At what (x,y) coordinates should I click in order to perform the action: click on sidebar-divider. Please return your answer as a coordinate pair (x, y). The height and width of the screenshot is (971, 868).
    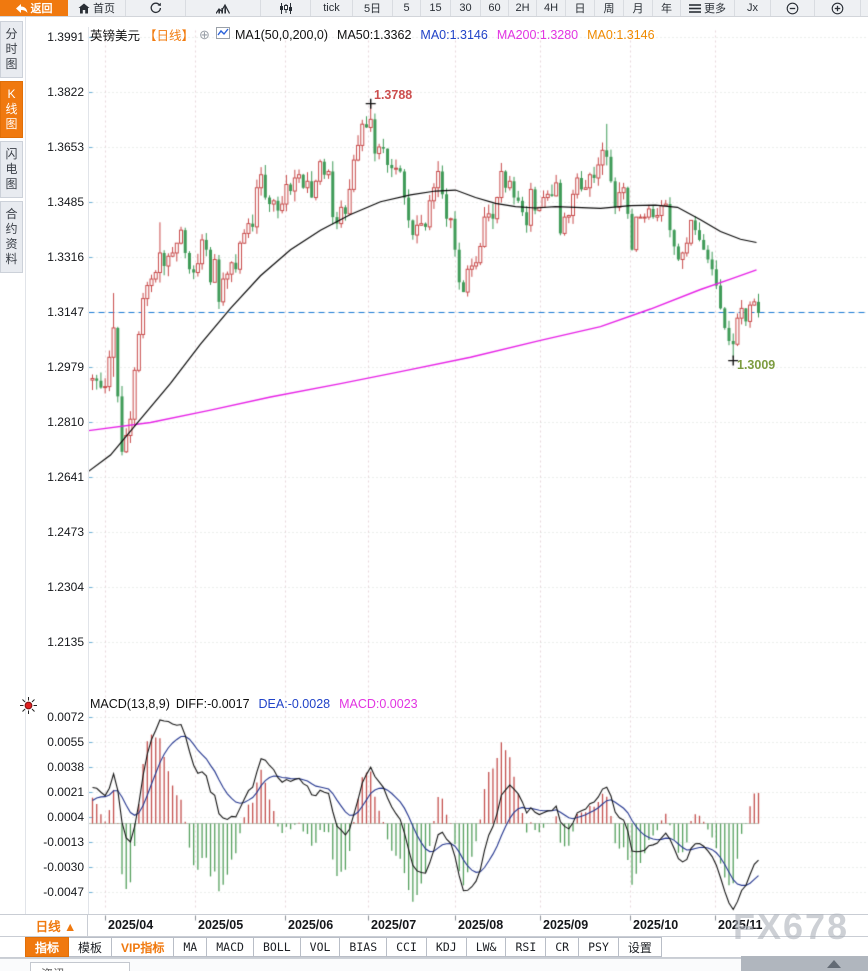
    Looking at the image, I should click on (25, 487).